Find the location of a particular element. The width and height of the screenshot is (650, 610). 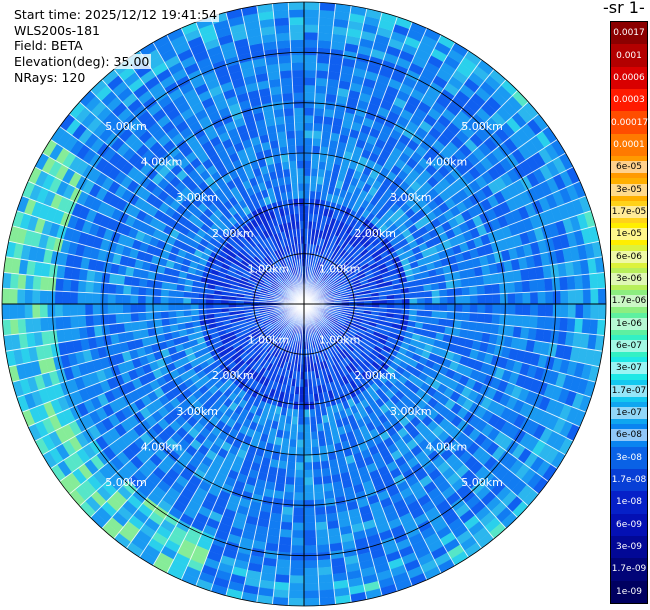

colorbar-tick-label: 0.0001 is located at coordinates (629, 144).